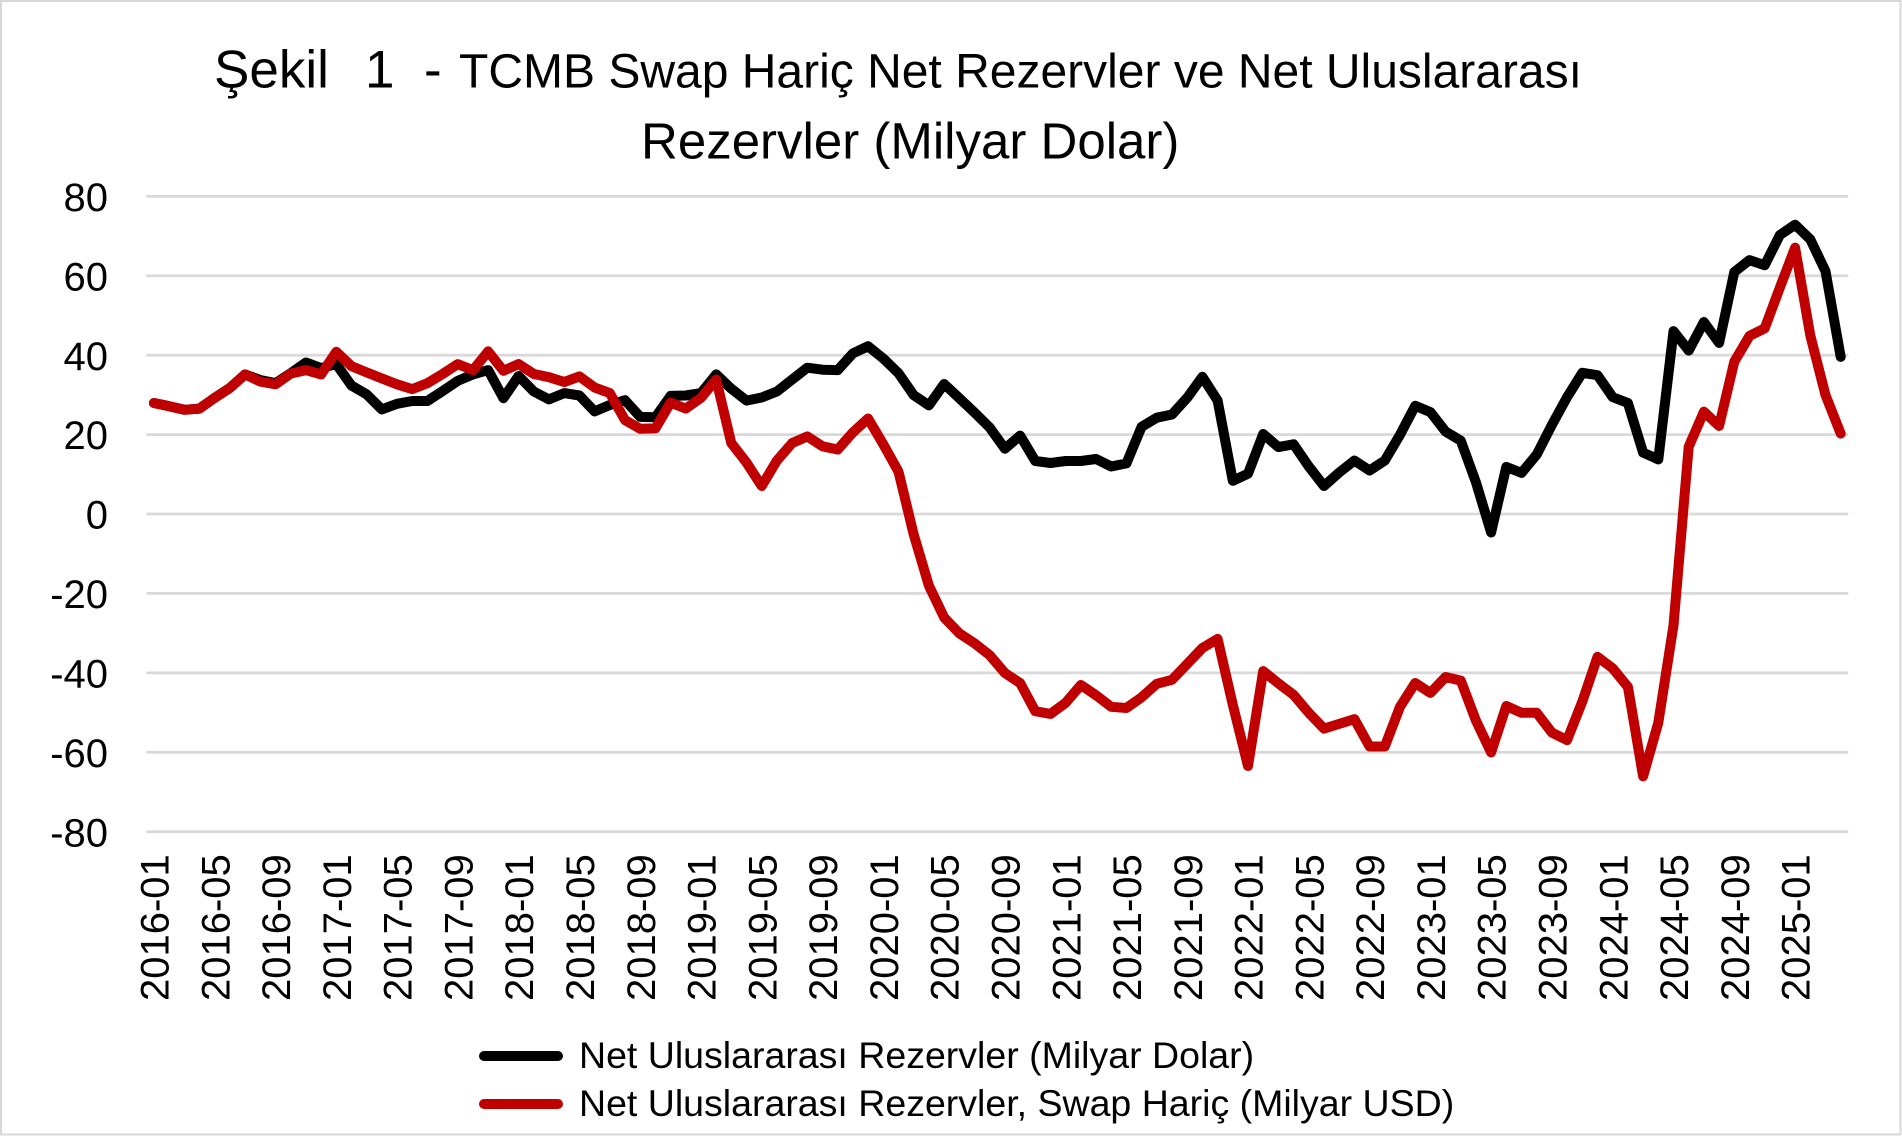  What do you see at coordinates (86, 198) in the screenshot?
I see `svg-text: 80` at bounding box center [86, 198].